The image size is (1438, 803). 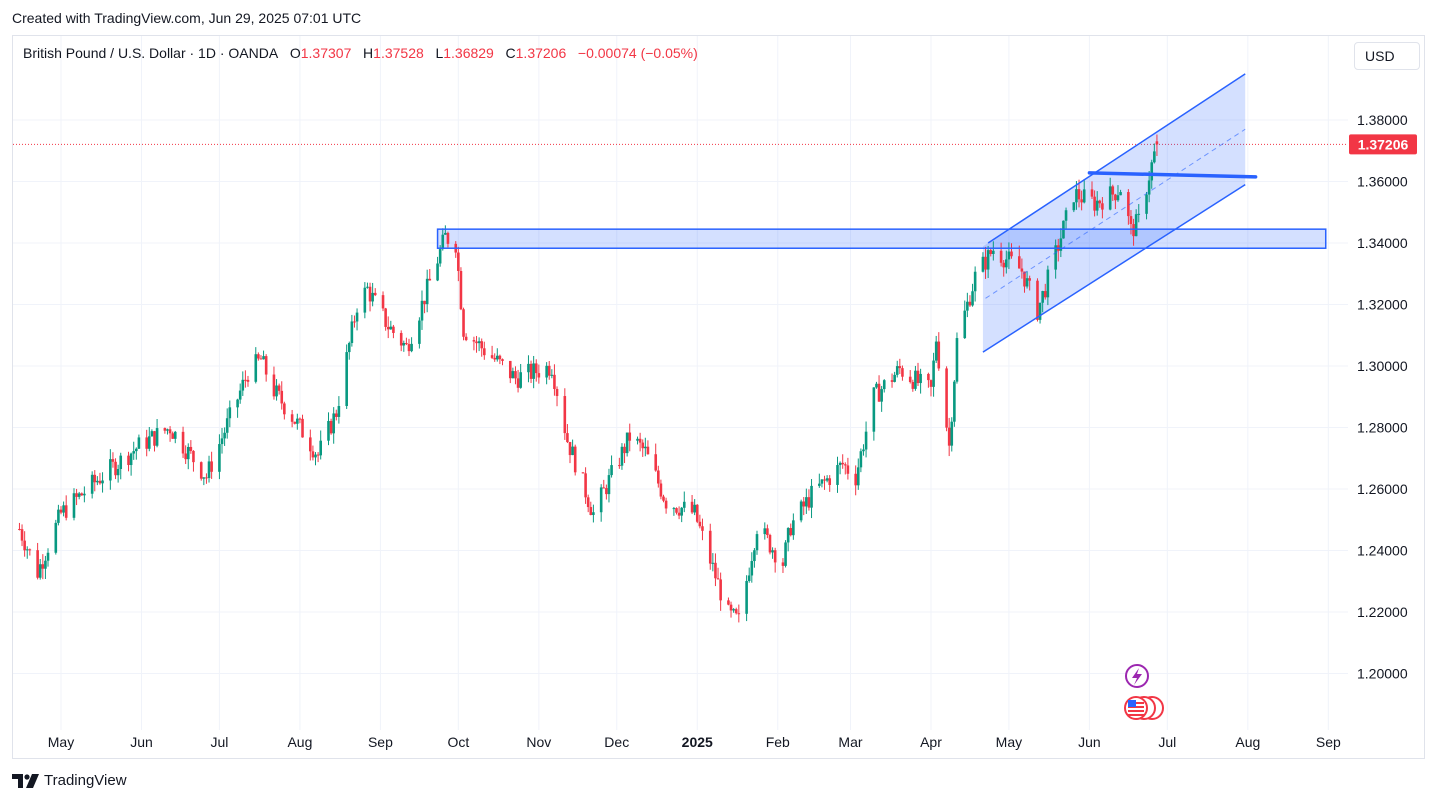 I want to click on time-tick-label: Jun, so click(x=1089, y=742).